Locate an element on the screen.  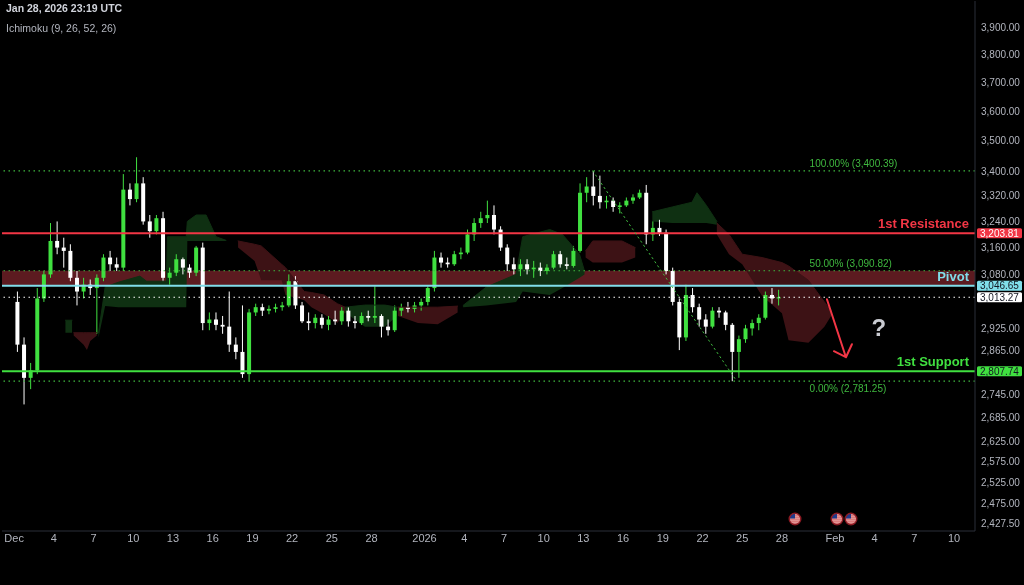
y-tick-label: 3,046.65 is located at coordinates (1000, 286).